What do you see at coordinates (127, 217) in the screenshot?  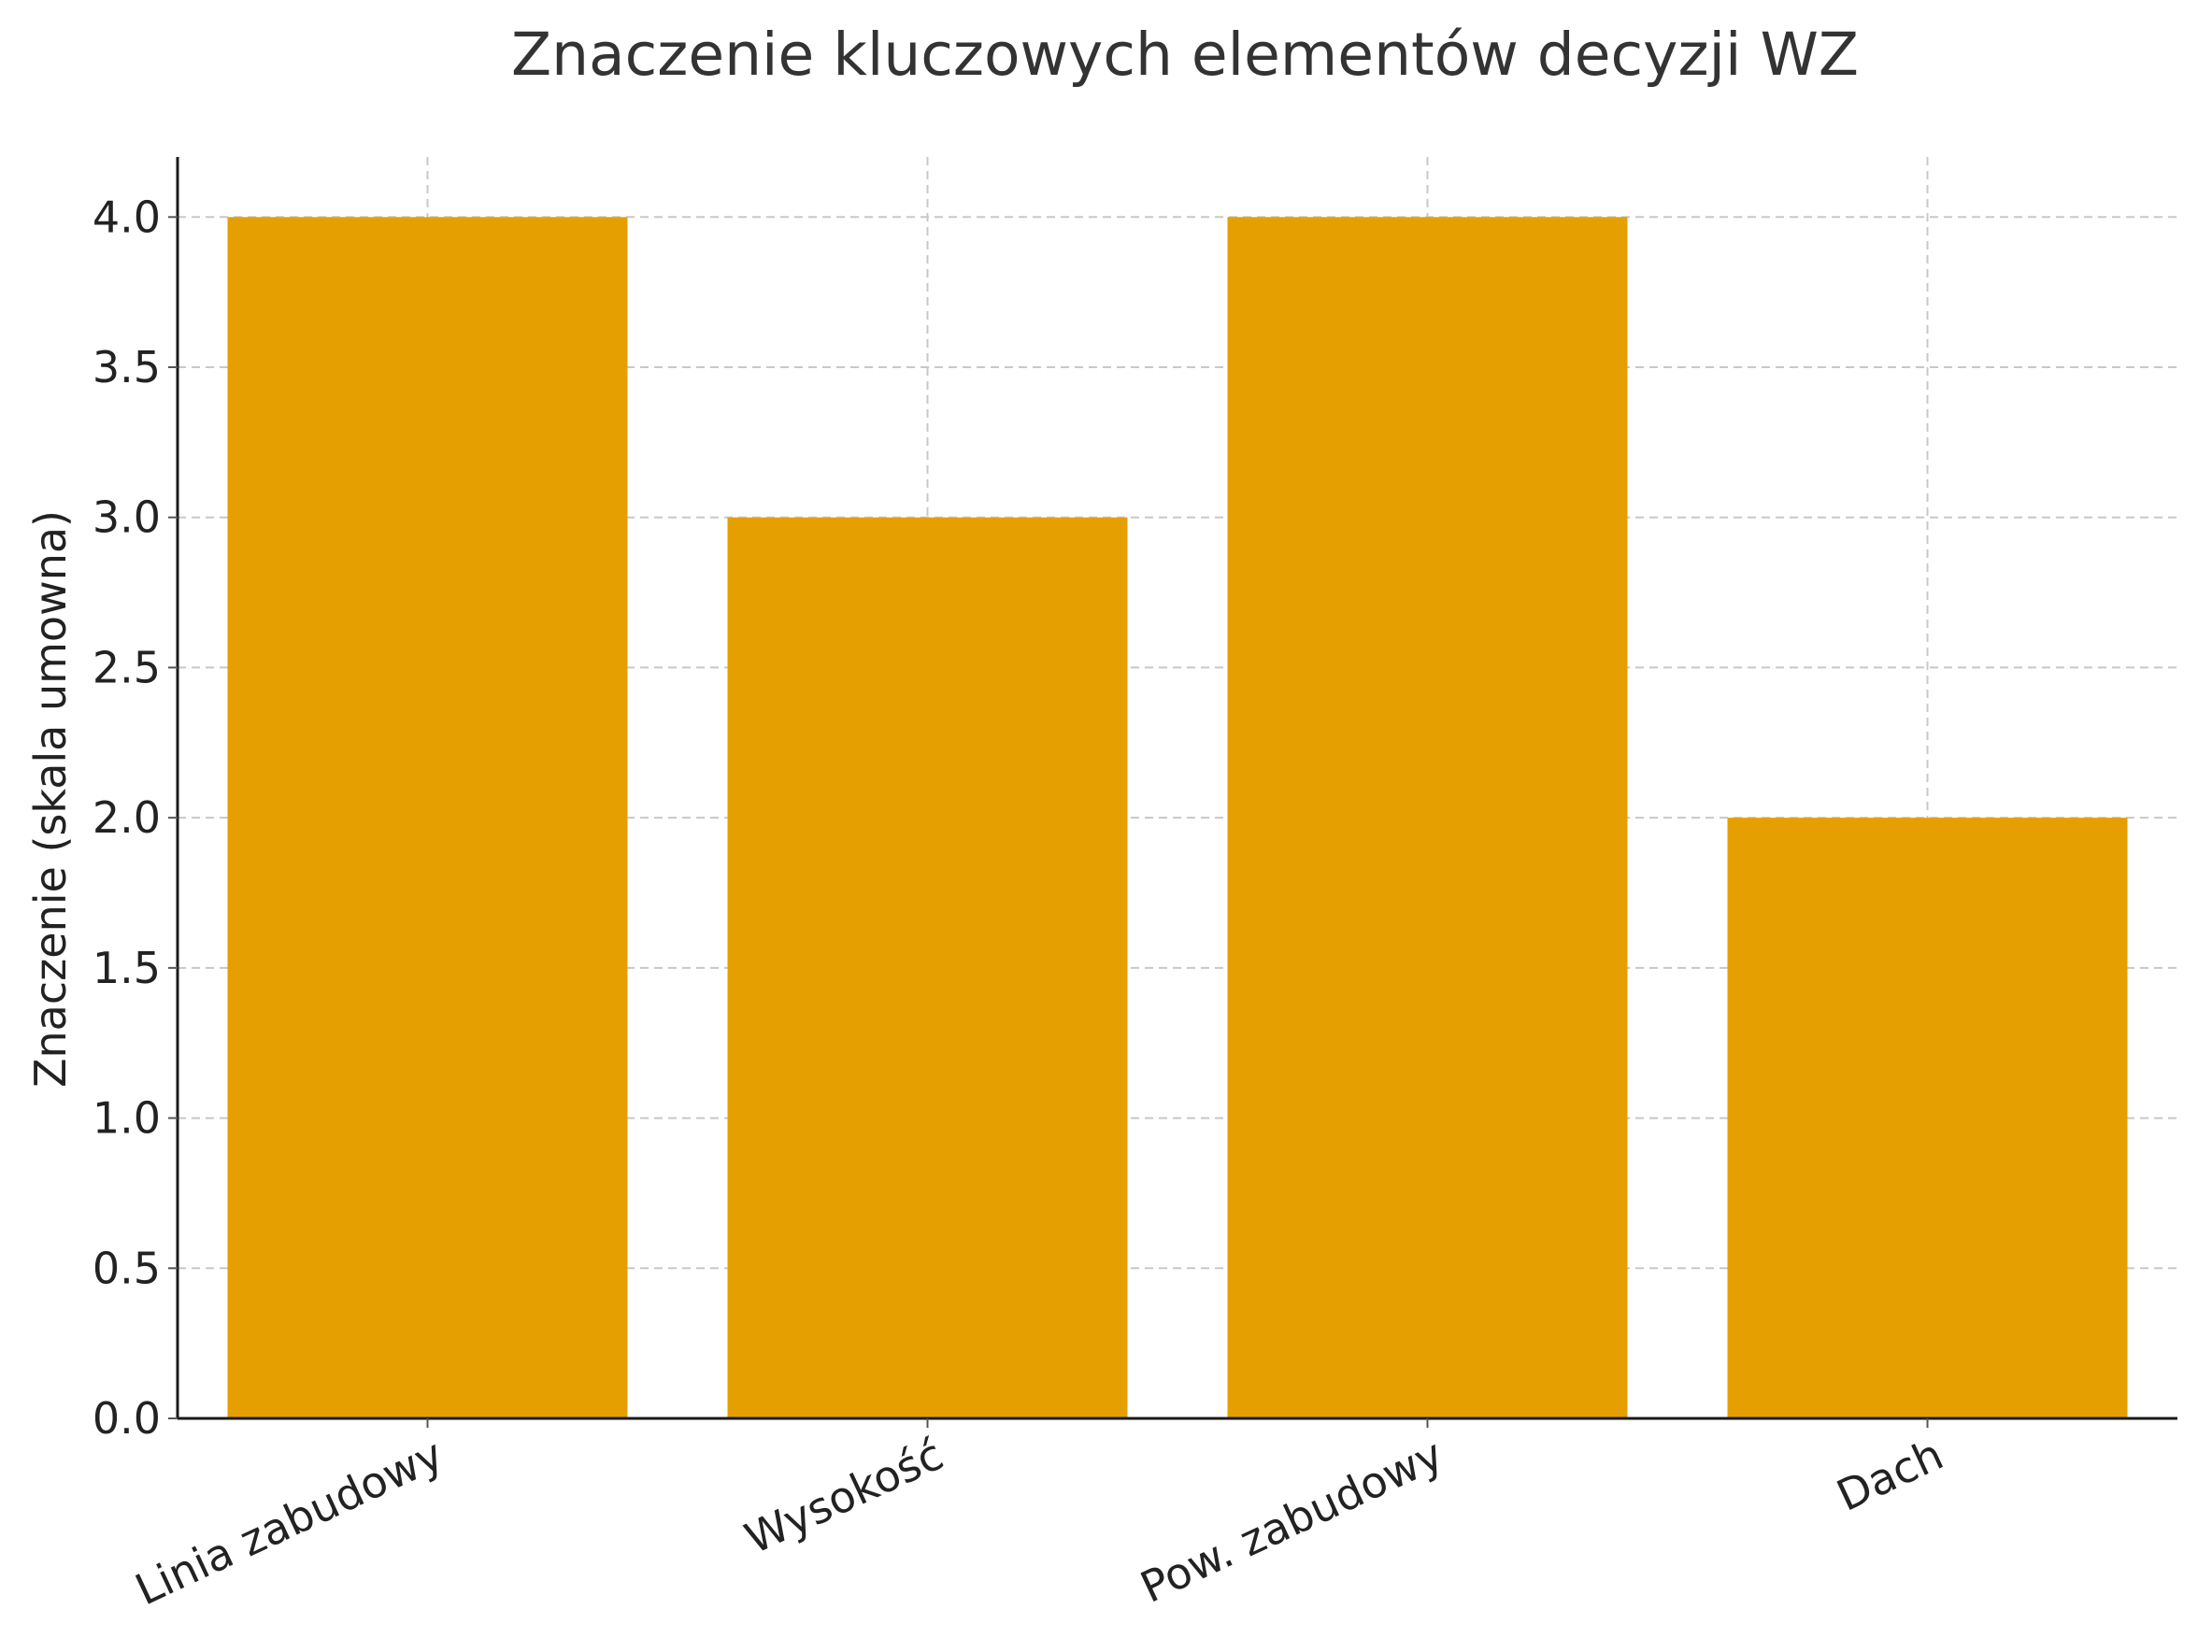 I see `y-tick-label: 4.0` at bounding box center [127, 217].